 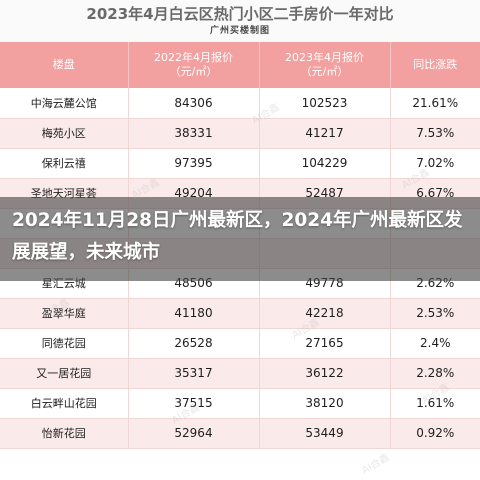 What do you see at coordinates (325, 373) in the screenshot?
I see `price-2023-cell: 36122` at bounding box center [325, 373].